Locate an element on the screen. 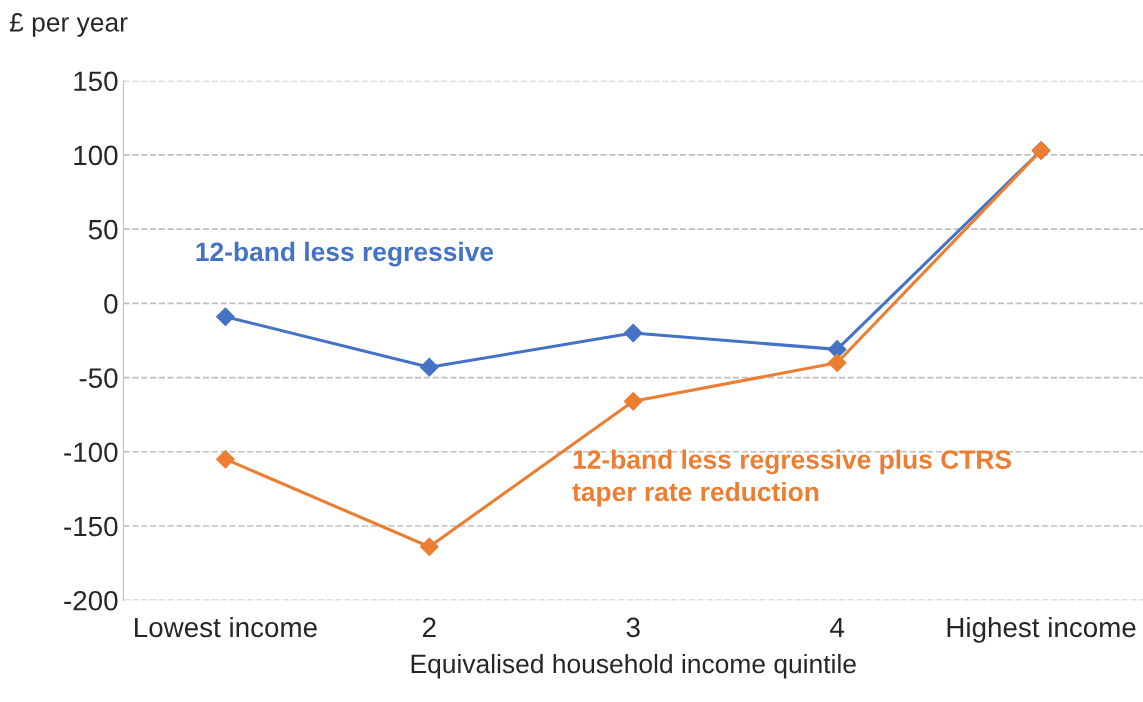 The image size is (1143, 702). x-tick-label: 3 is located at coordinates (633, 627).